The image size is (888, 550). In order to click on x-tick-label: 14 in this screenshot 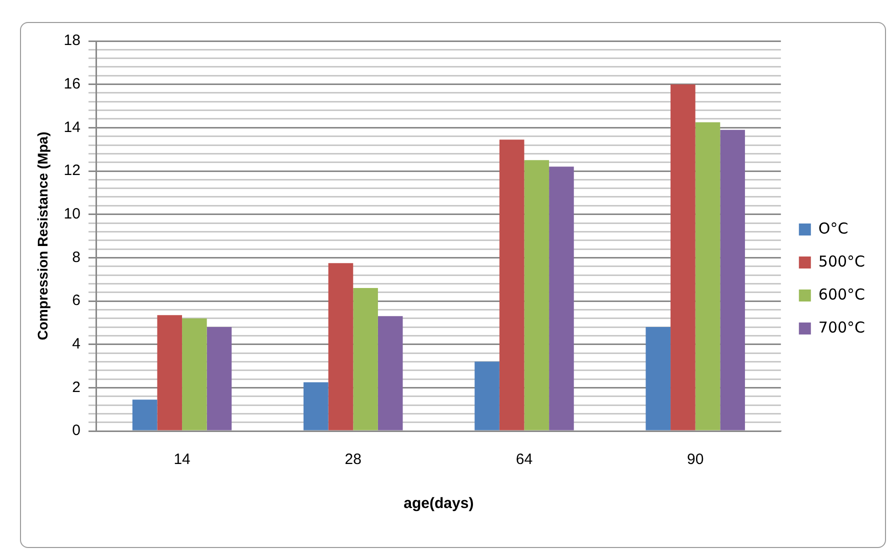, I will do `click(182, 459)`.